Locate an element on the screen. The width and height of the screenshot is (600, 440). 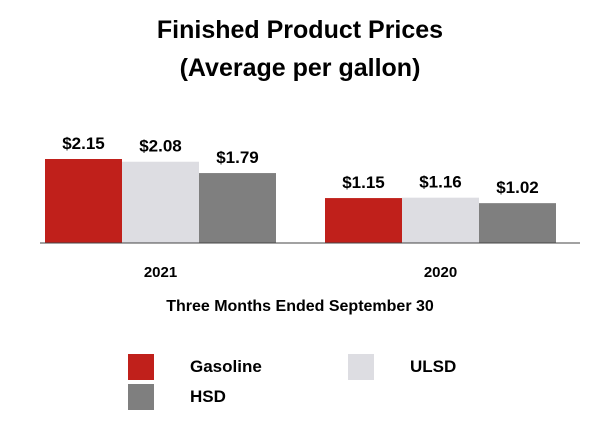
bar-ulsd-2020 is located at coordinates (440, 220).